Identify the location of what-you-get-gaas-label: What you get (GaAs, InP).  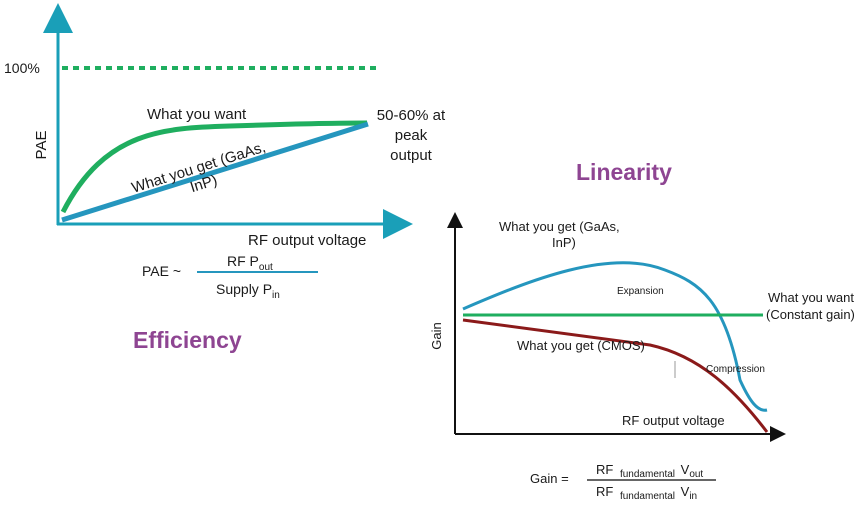
(199, 168).